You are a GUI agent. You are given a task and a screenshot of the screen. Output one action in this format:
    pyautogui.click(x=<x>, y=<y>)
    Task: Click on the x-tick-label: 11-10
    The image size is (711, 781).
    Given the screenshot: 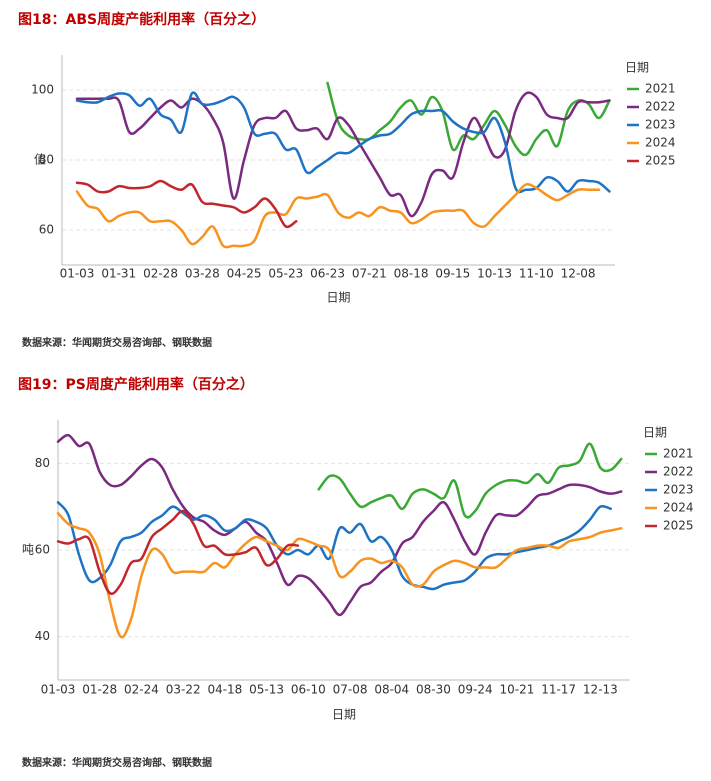 What is the action you would take?
    pyautogui.click(x=536, y=274)
    